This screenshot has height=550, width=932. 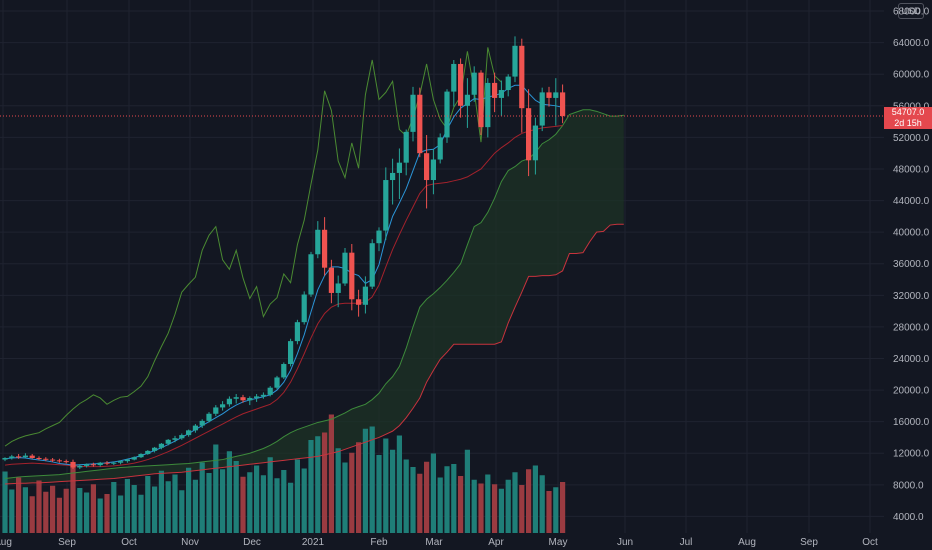 What do you see at coordinates (911, 454) in the screenshot?
I see `y-tick-label: 12000.0` at bounding box center [911, 454].